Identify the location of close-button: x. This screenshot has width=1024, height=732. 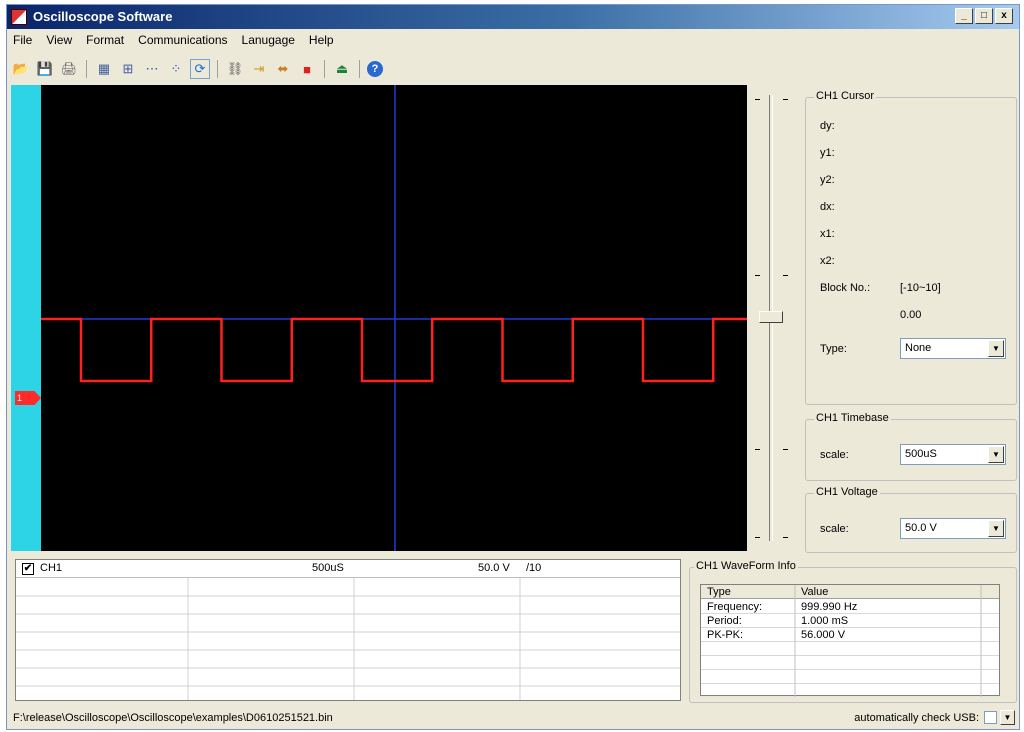
(1004, 16).